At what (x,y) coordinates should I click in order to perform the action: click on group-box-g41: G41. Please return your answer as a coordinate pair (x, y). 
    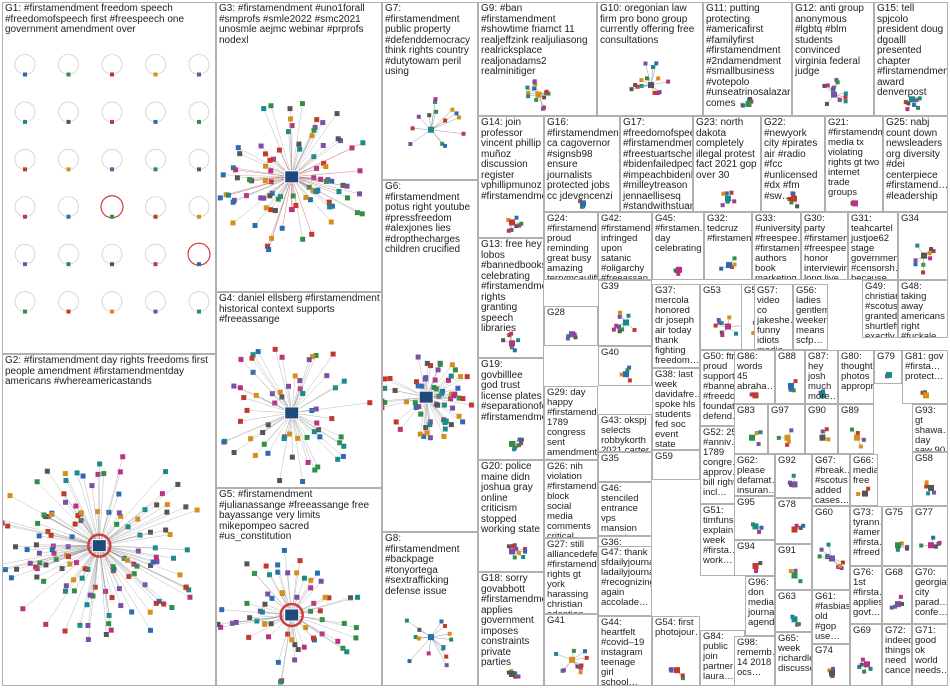
    Looking at the image, I should click on (571, 650).